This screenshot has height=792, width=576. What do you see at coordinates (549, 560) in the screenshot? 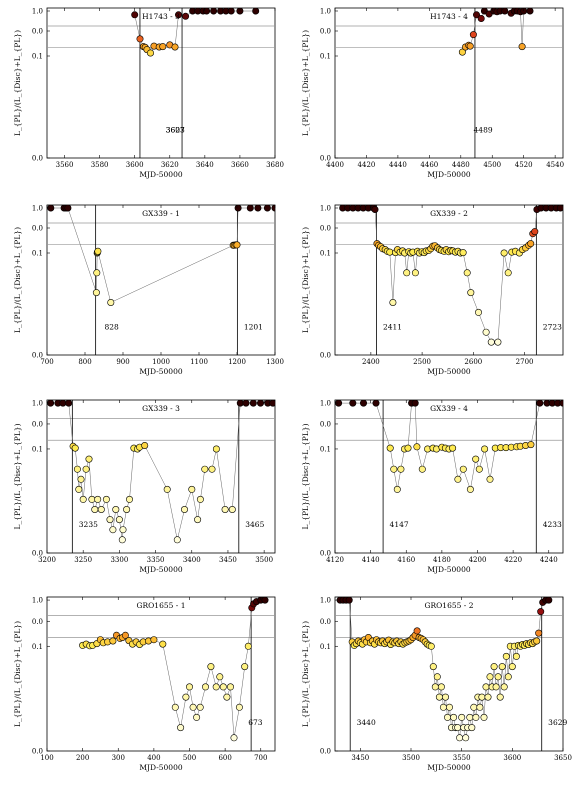
I see `x-tick-label: 4240` at bounding box center [549, 560].